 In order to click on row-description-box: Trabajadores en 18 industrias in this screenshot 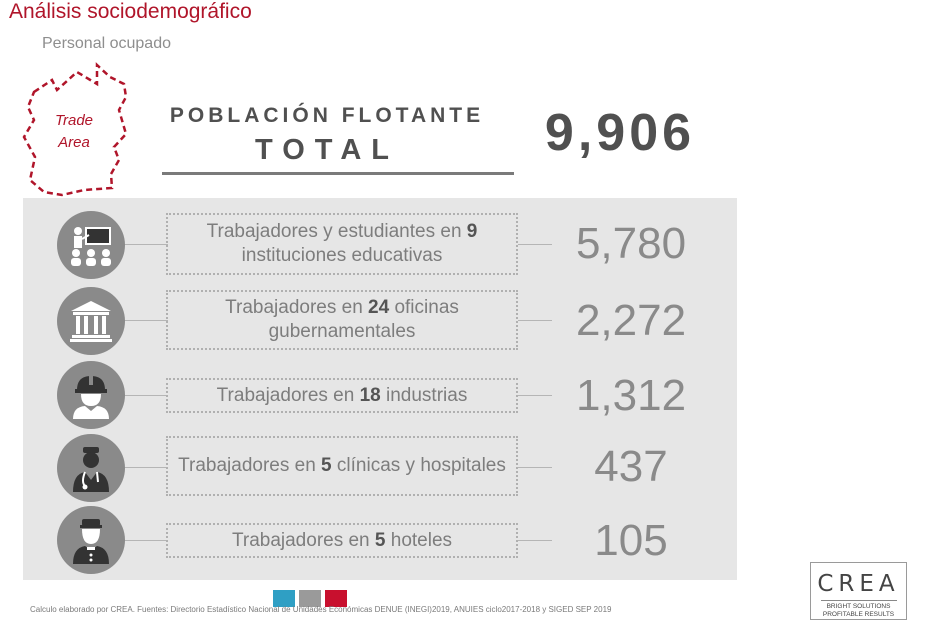, I will do `click(342, 395)`.